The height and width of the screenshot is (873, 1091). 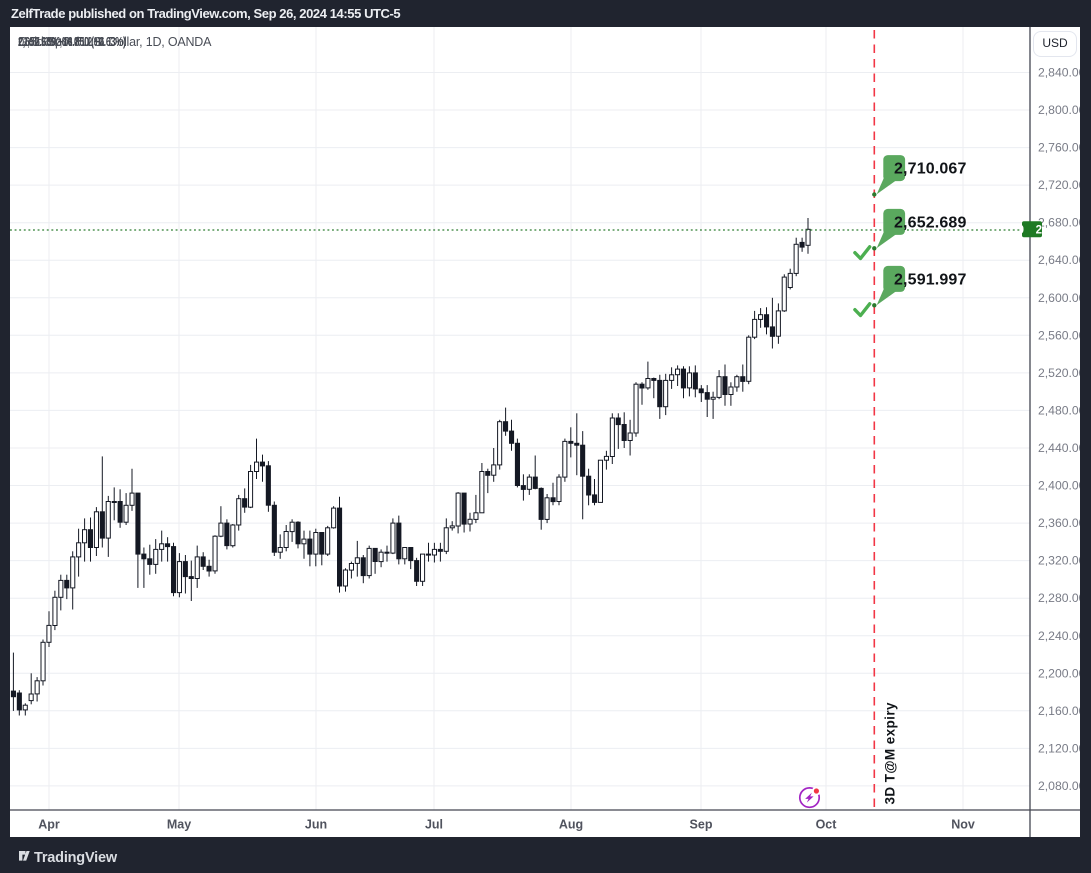 What do you see at coordinates (1059, 260) in the screenshot?
I see `svg-text: 2,640.00` at bounding box center [1059, 260].